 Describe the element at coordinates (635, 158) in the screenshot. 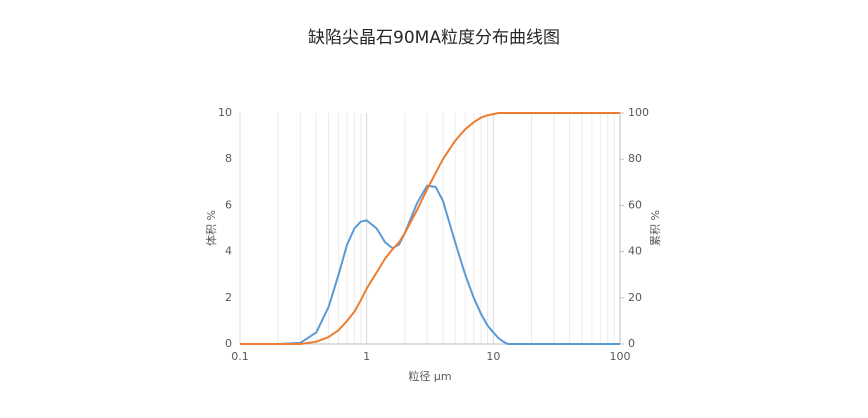

I see `y2-tick-label: 80` at that location.